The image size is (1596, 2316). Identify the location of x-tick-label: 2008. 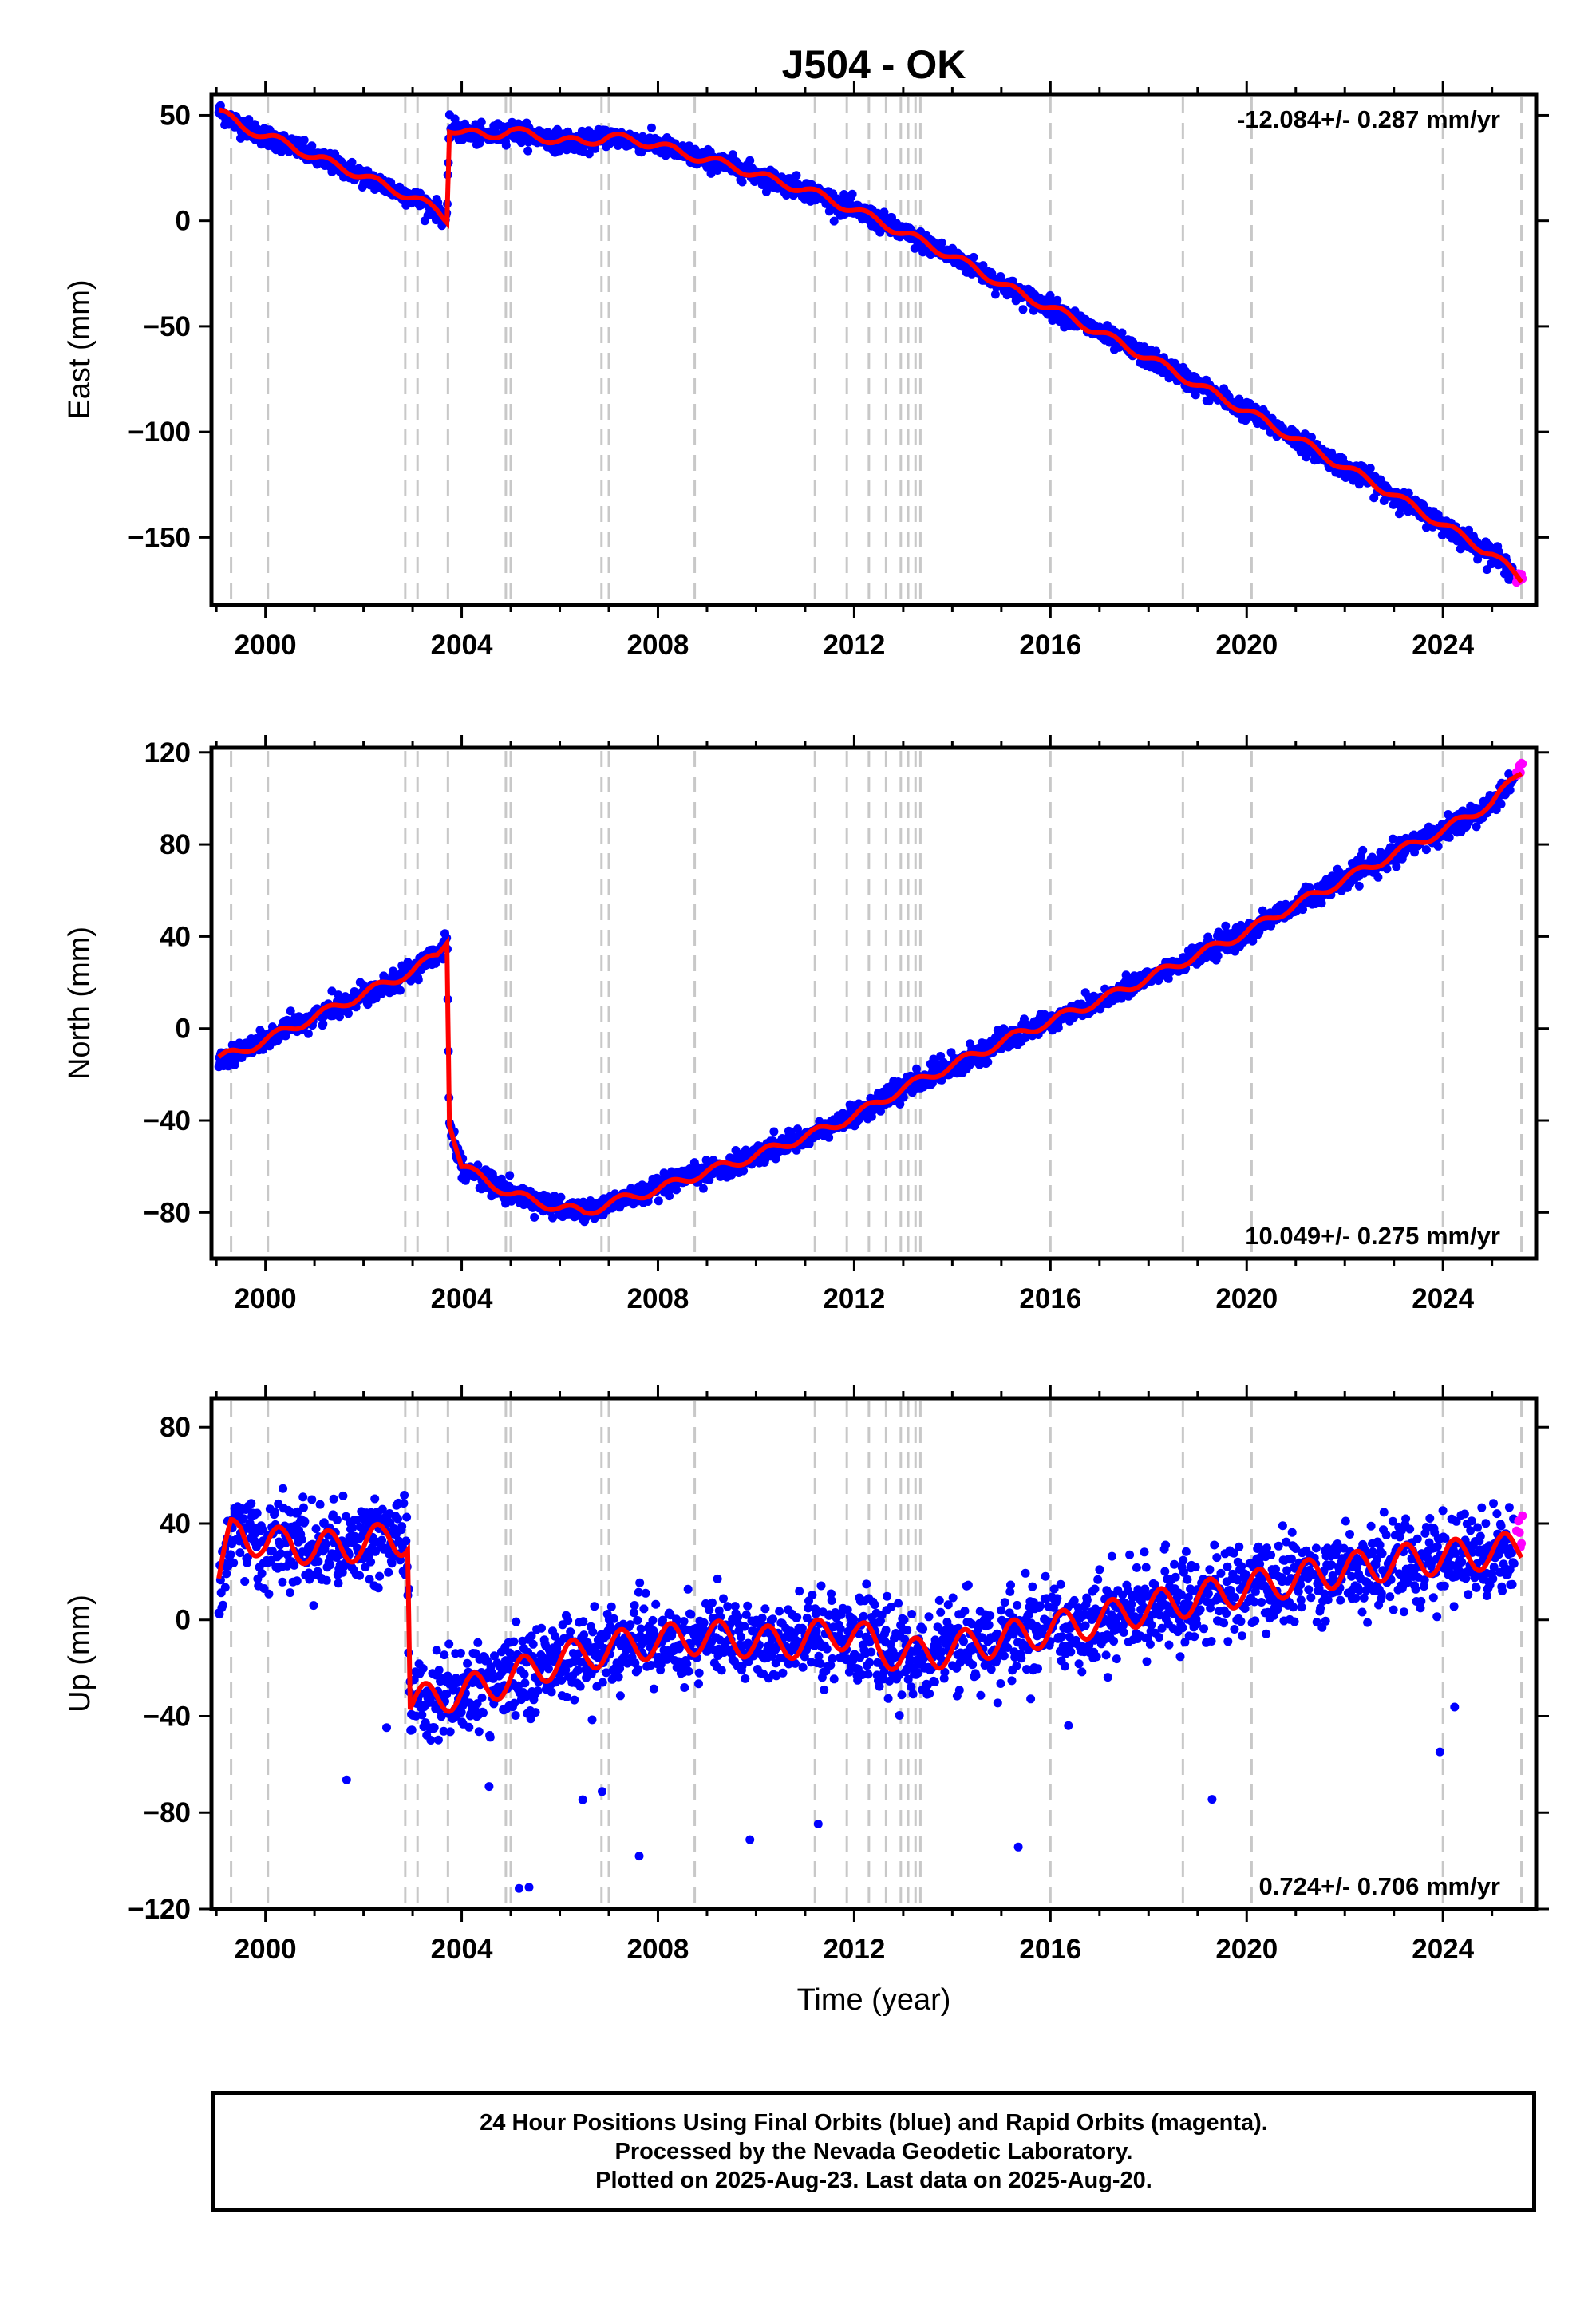
(658, 1298).